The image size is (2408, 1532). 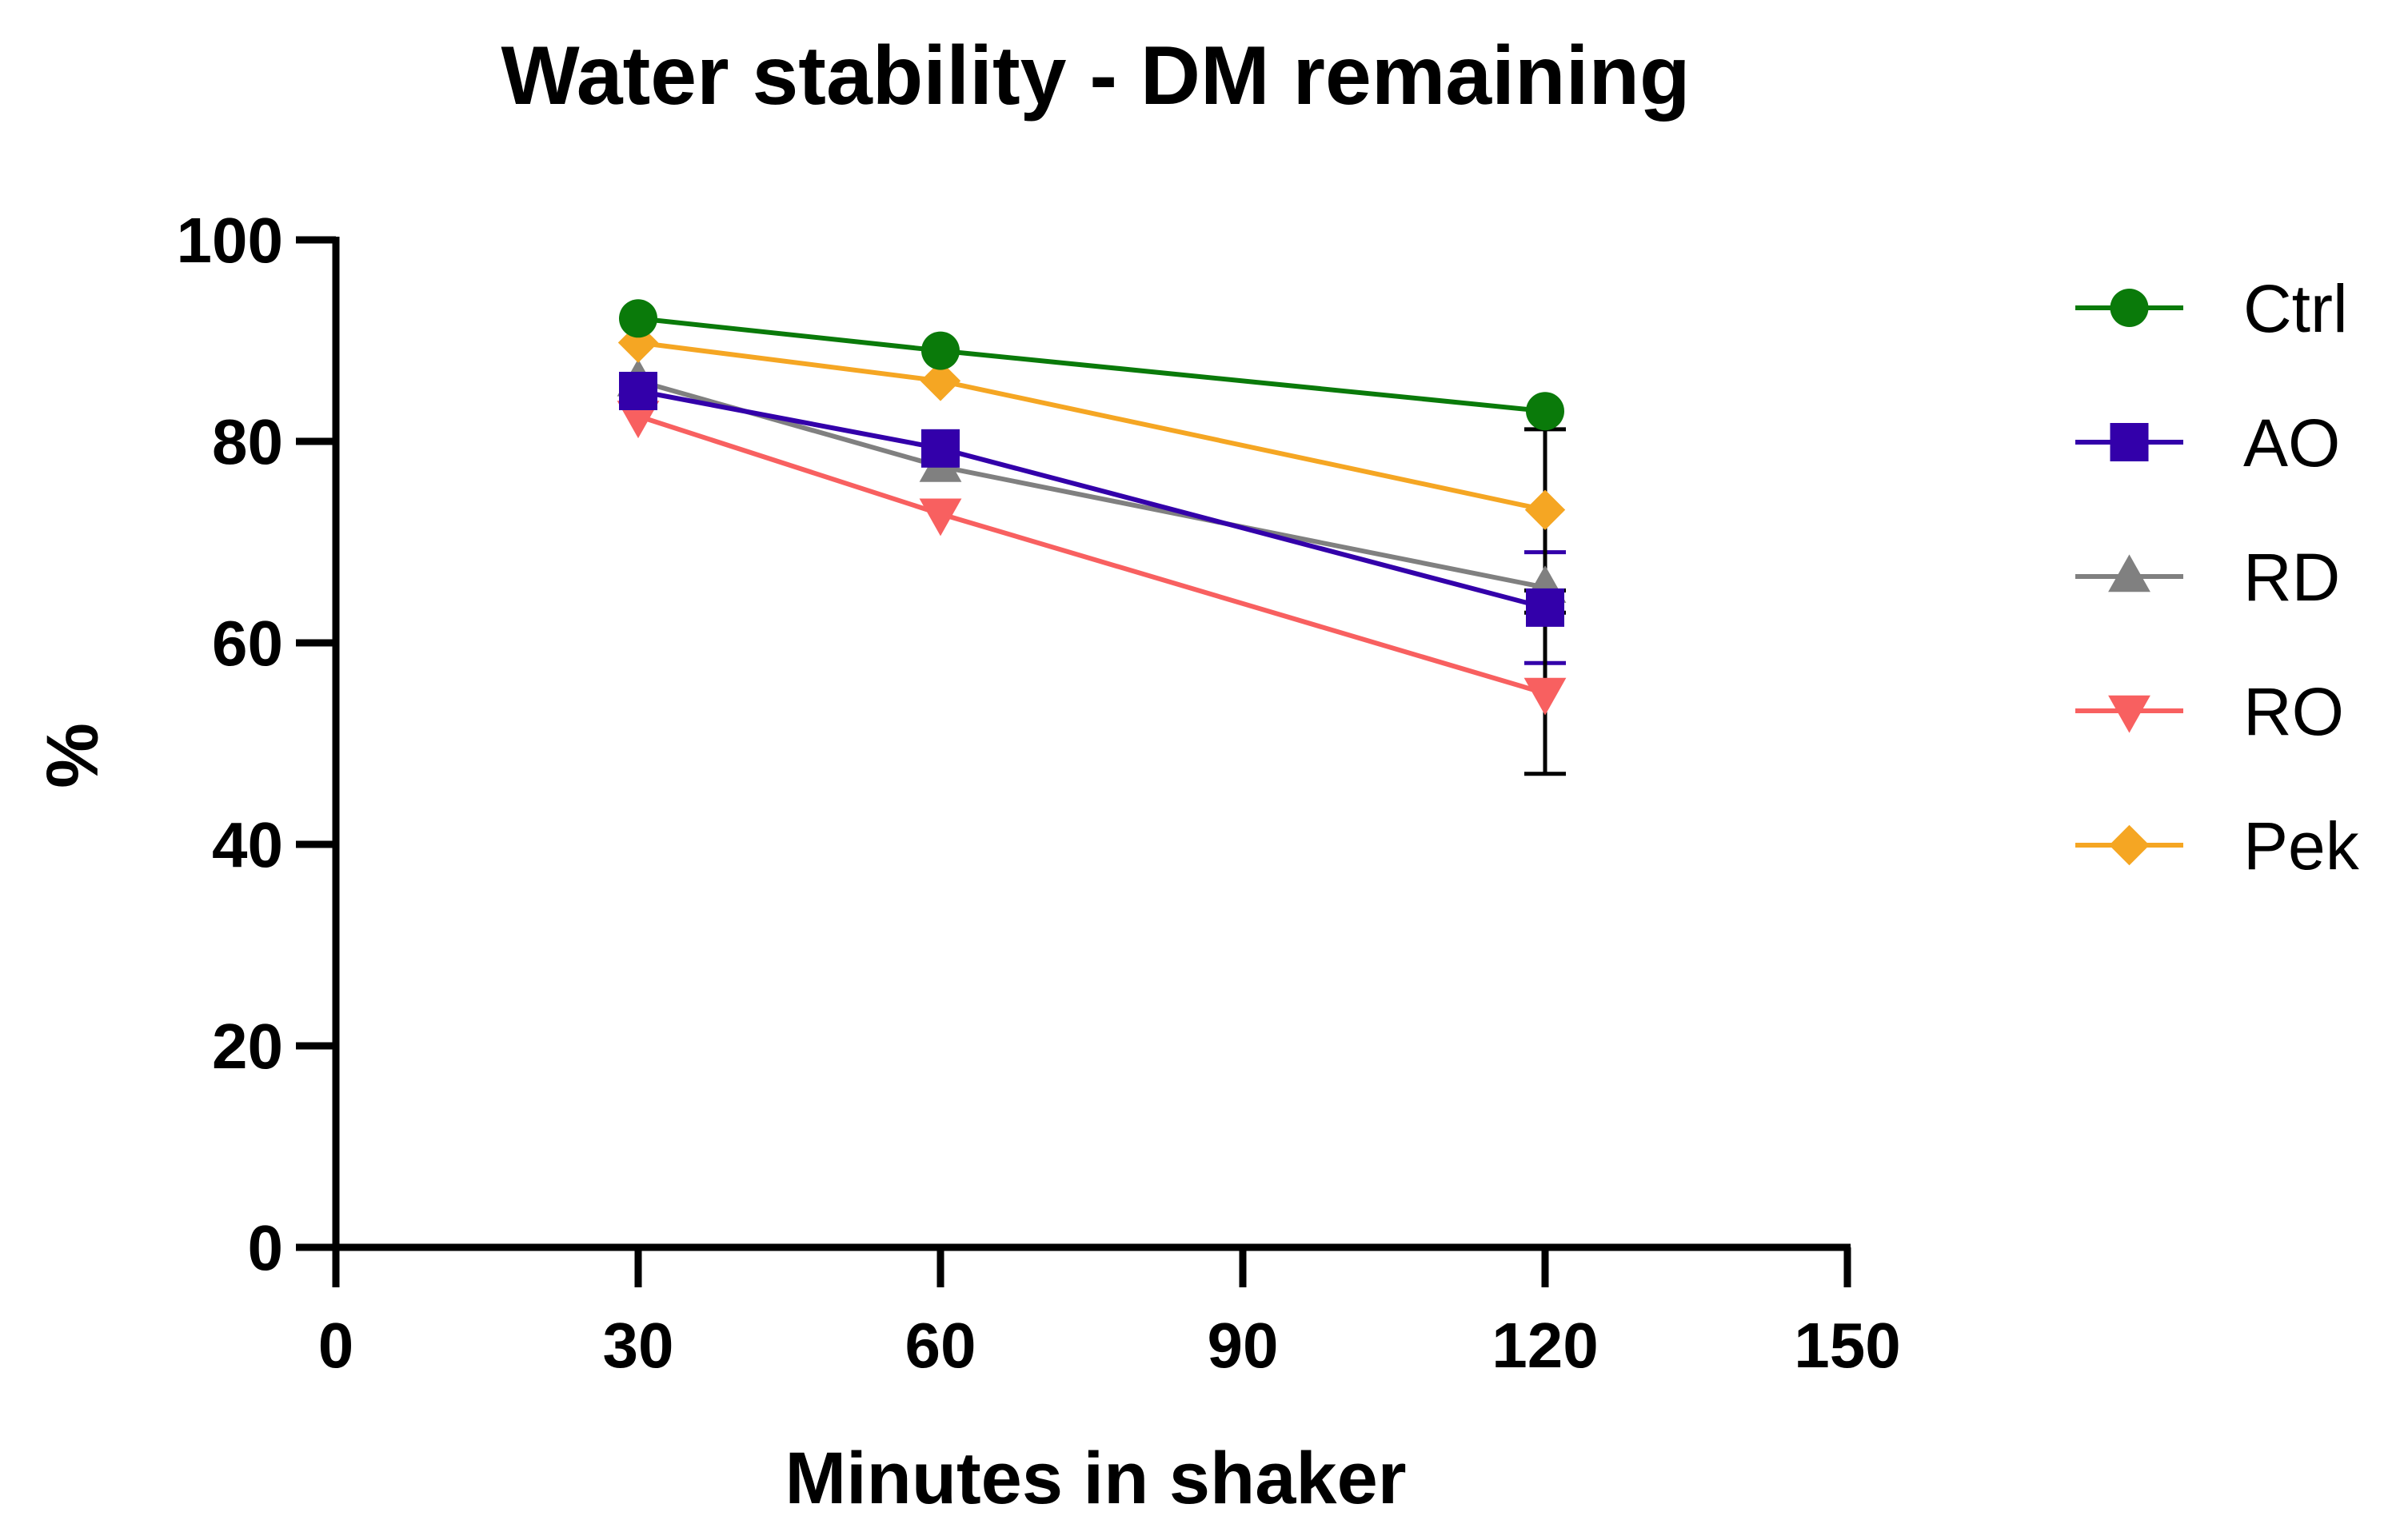 What do you see at coordinates (2209, 711) in the screenshot?
I see `legend-item-ro: RO` at bounding box center [2209, 711].